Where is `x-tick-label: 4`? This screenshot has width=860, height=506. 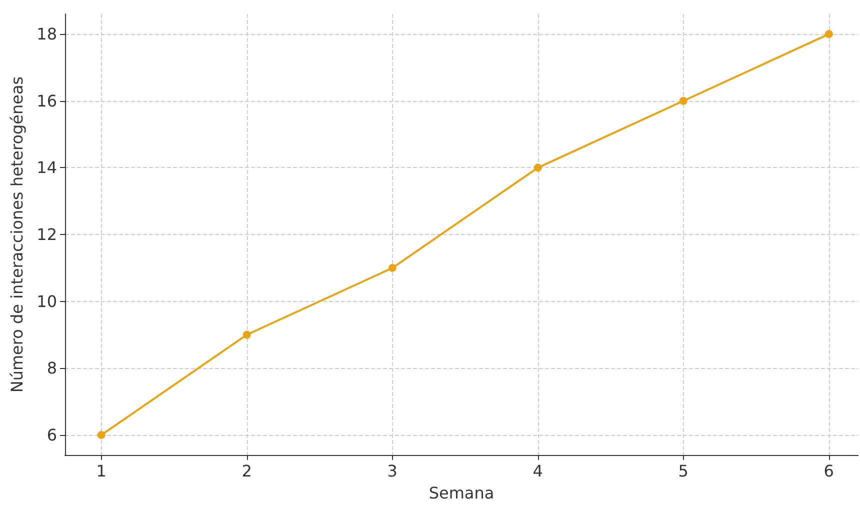
x-tick-label: 4 is located at coordinates (537, 471).